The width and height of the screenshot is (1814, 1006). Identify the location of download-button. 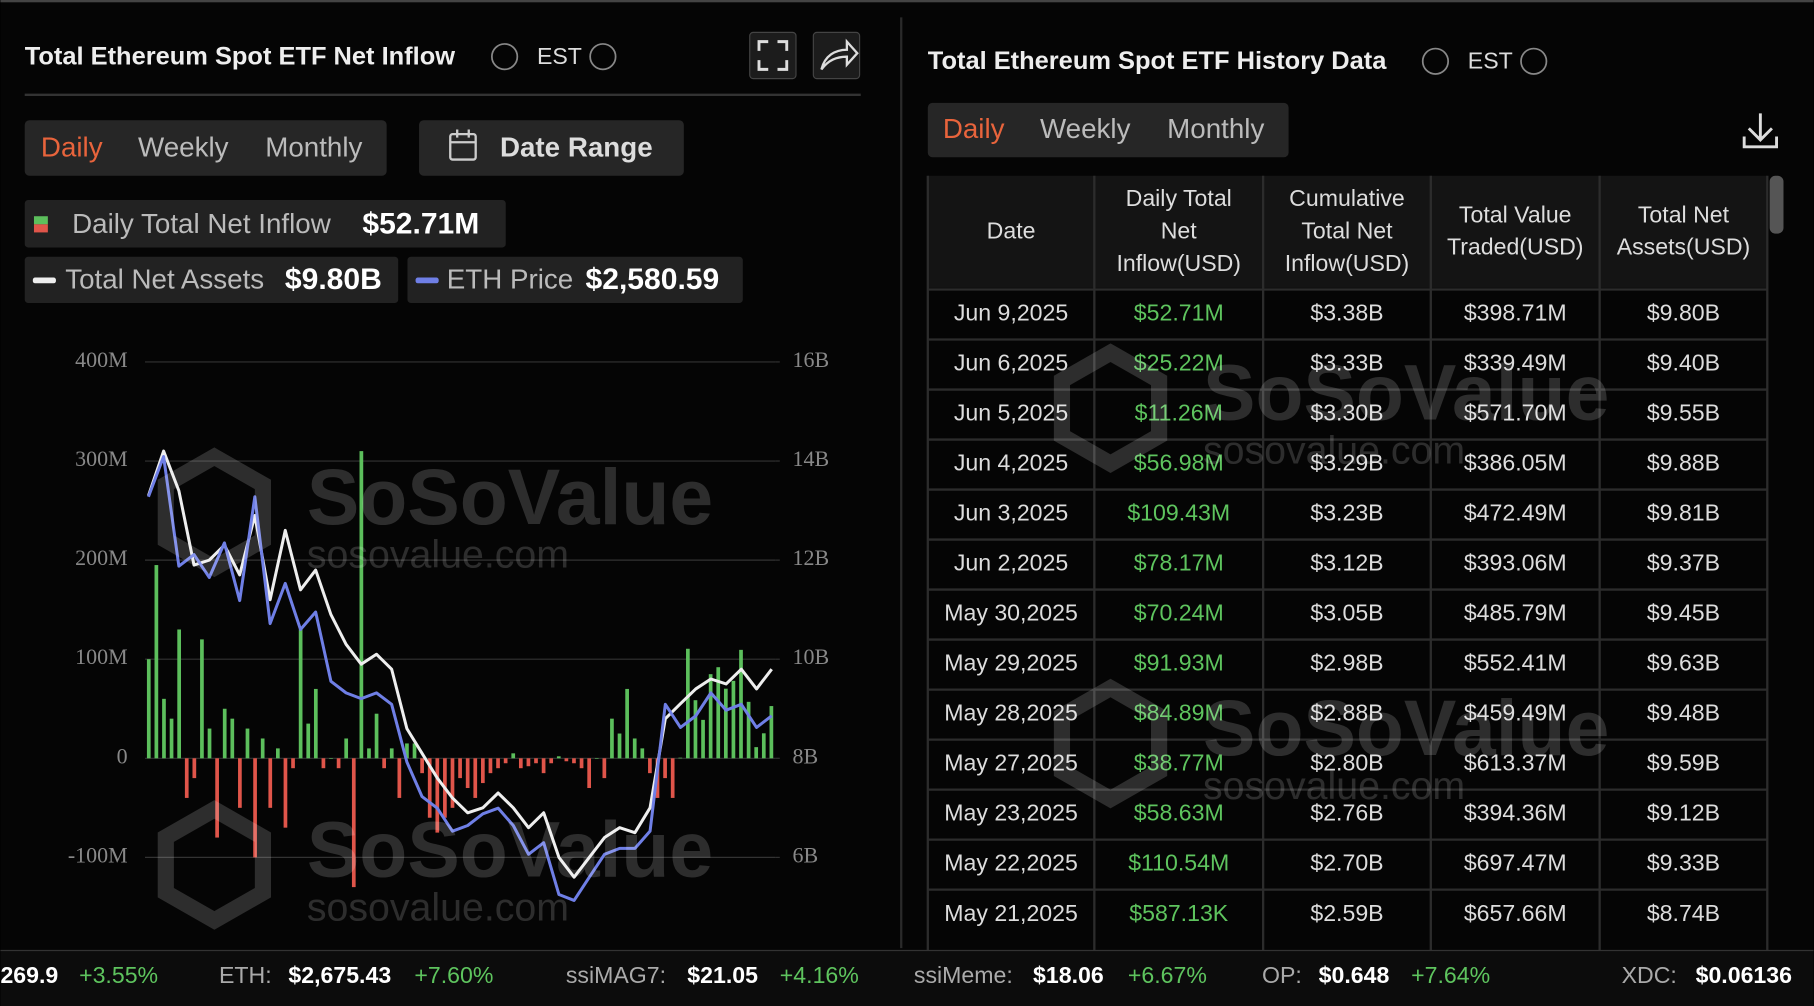
(1760, 131).